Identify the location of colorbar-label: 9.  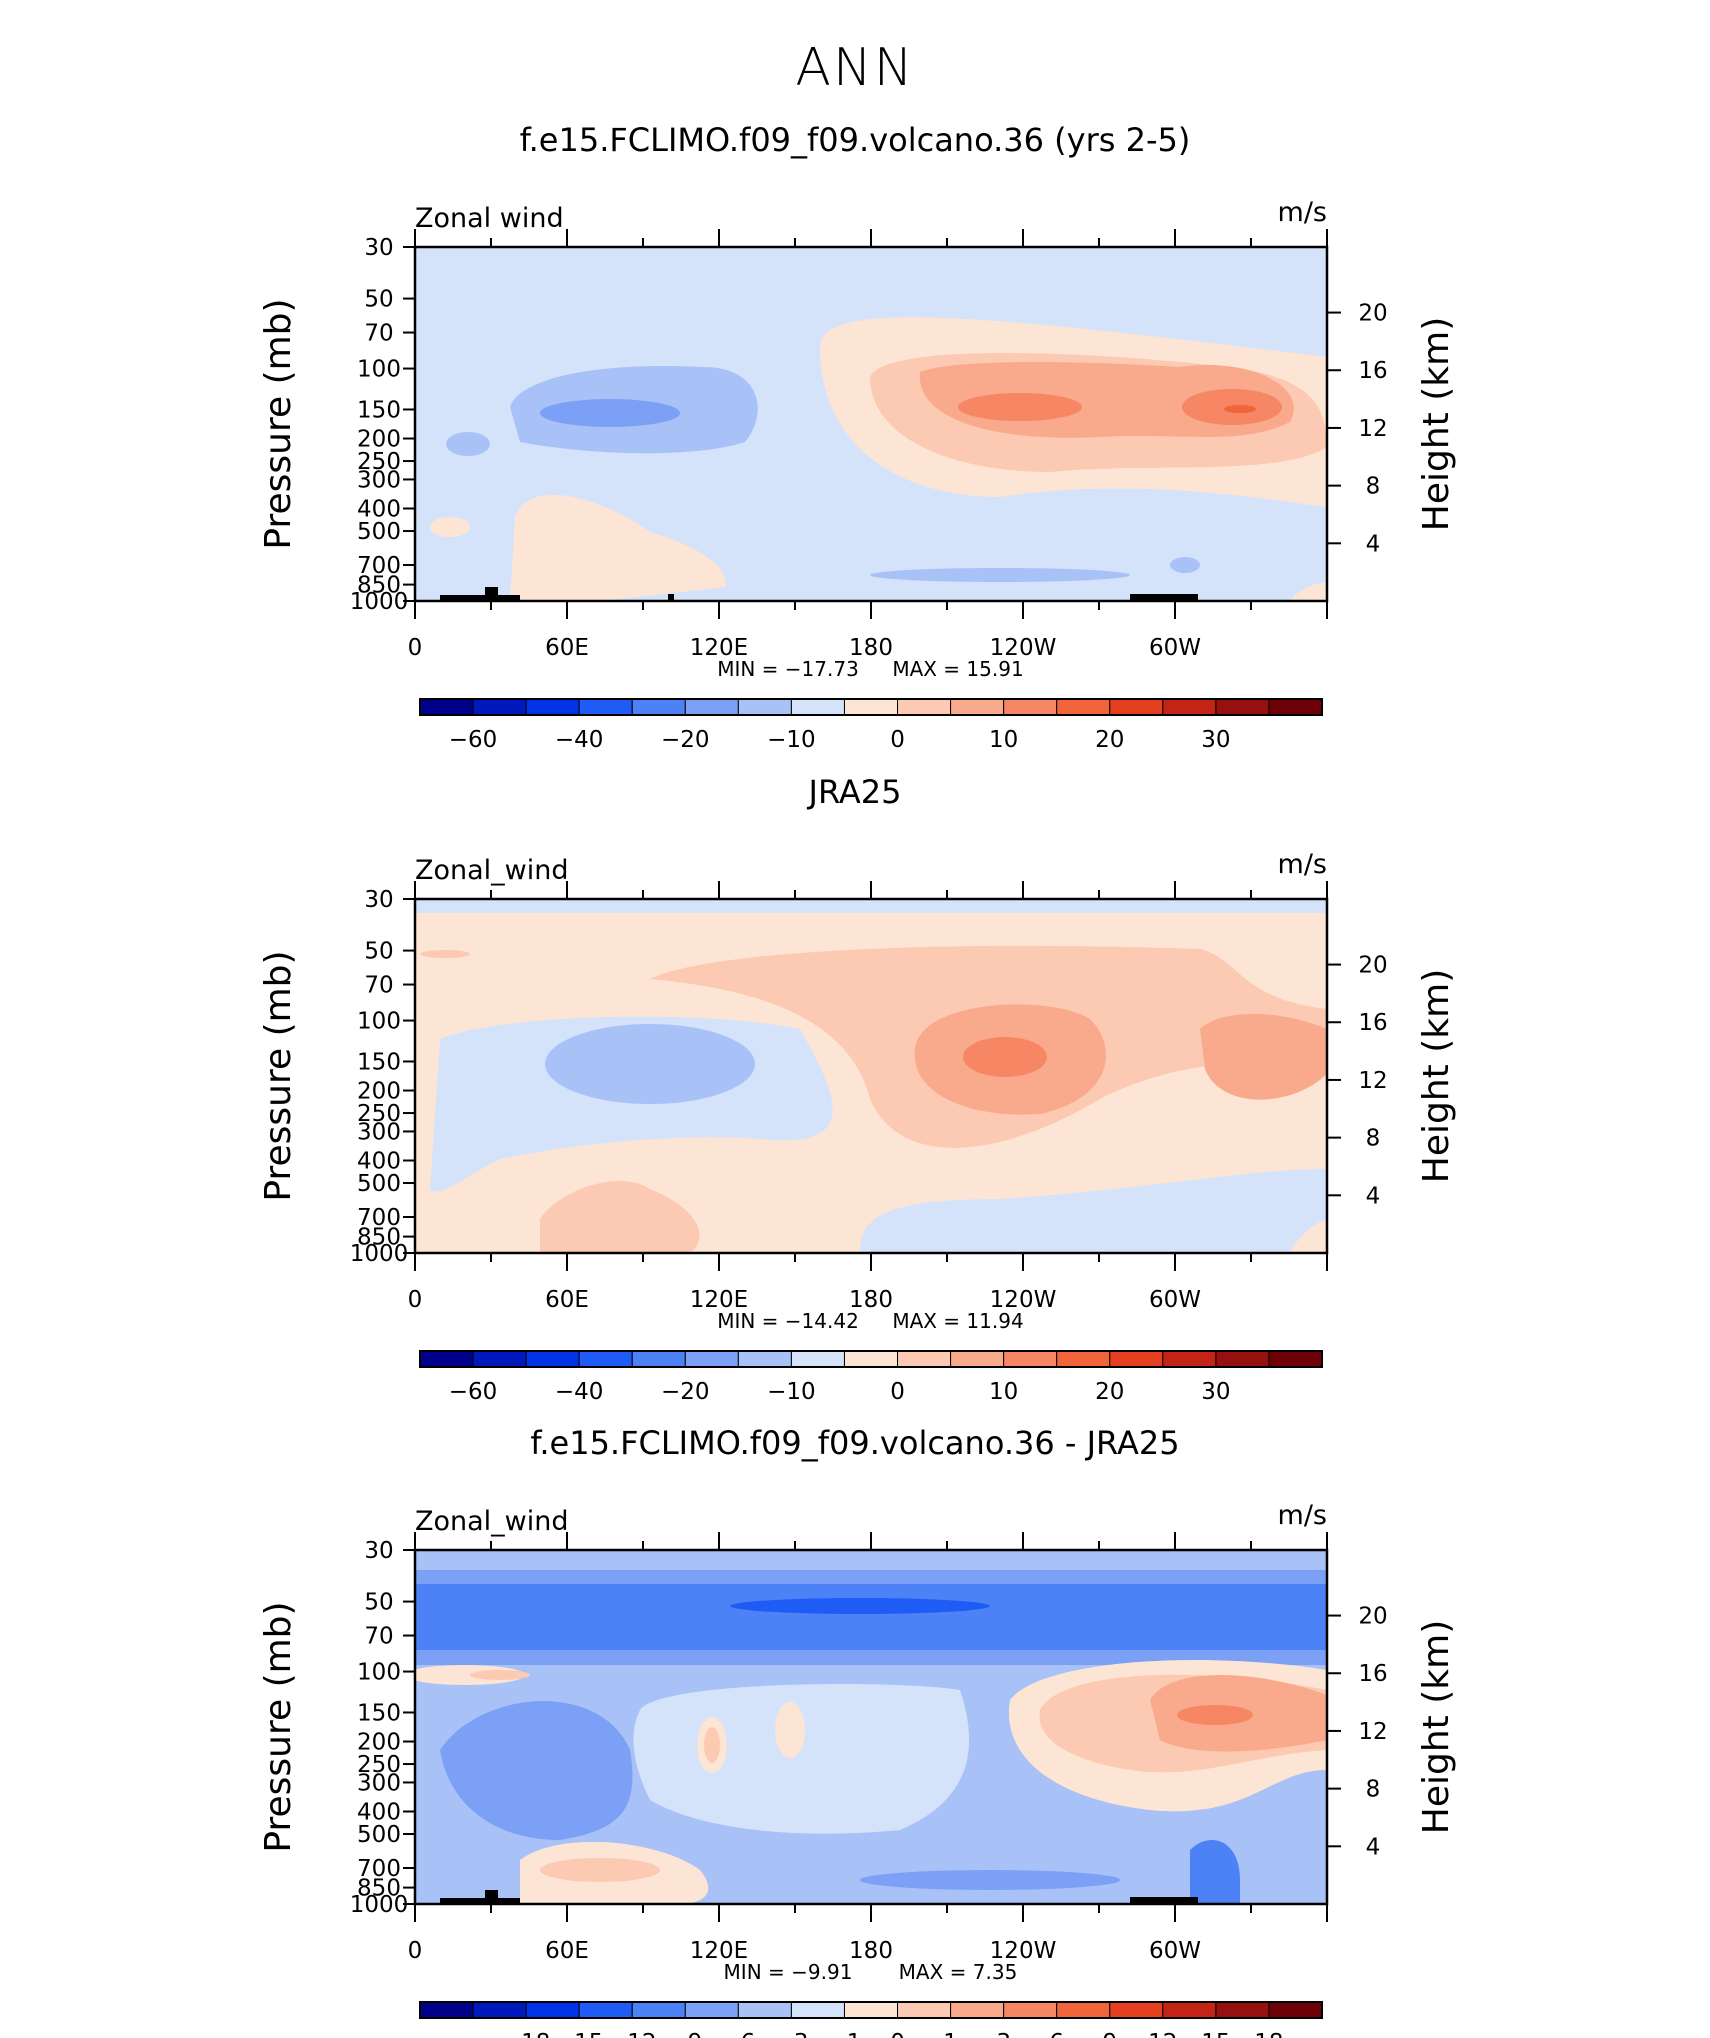
(1109, 2034).